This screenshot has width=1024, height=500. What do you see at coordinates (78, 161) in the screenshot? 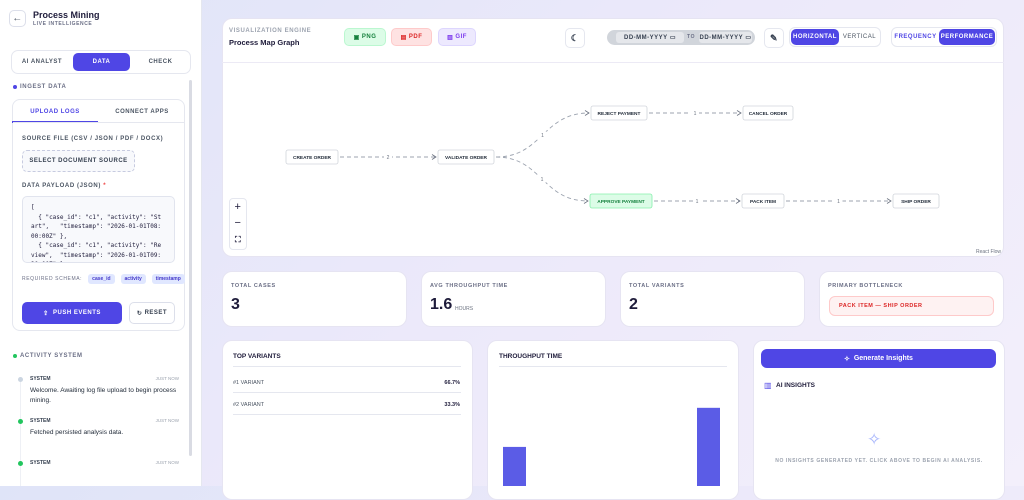
I see `select-source-button: SELECT DOCUMENT SOURCE` at bounding box center [78, 161].